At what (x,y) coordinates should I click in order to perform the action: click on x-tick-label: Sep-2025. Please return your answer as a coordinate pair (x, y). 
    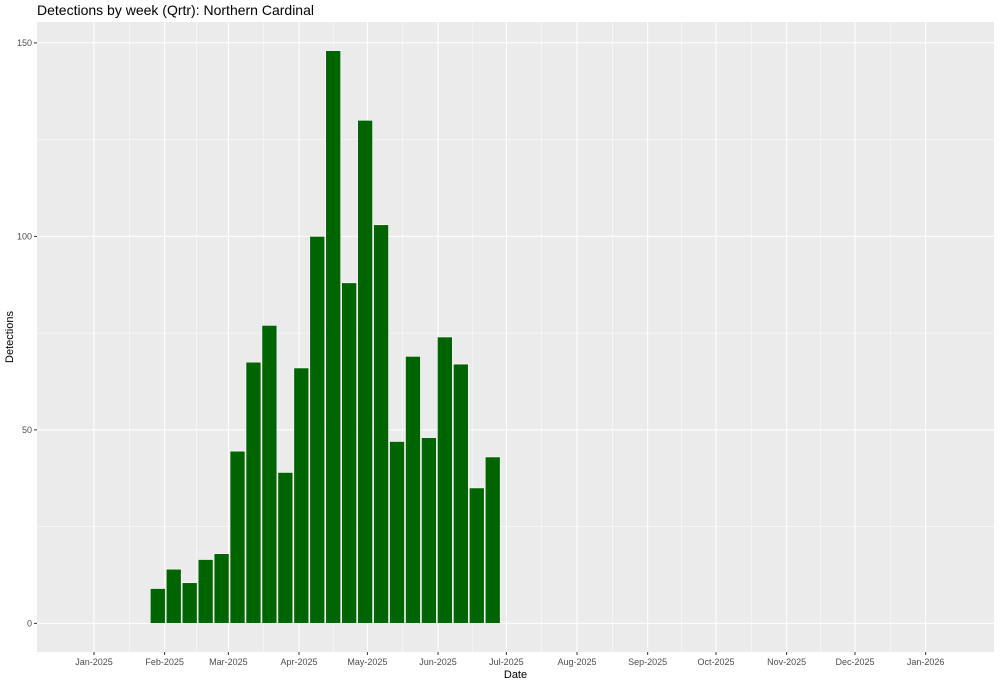
    Looking at the image, I should click on (647, 662).